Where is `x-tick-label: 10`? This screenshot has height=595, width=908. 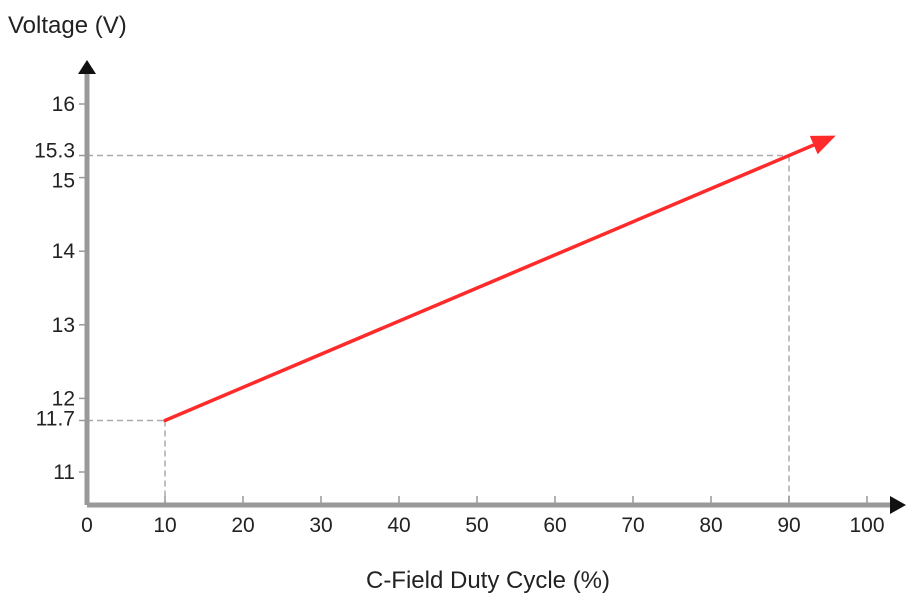
x-tick-label: 10 is located at coordinates (164, 525).